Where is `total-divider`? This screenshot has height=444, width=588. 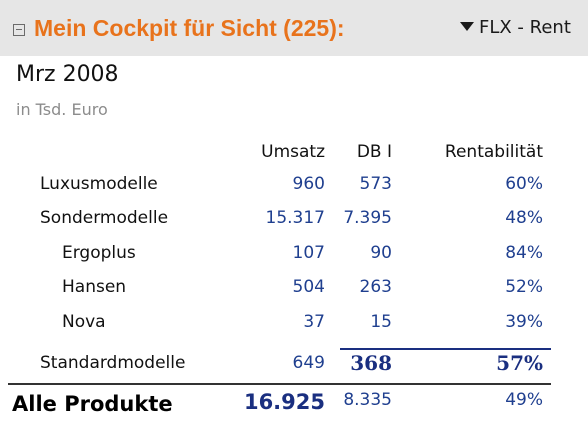
total-divider is located at coordinates (279, 384).